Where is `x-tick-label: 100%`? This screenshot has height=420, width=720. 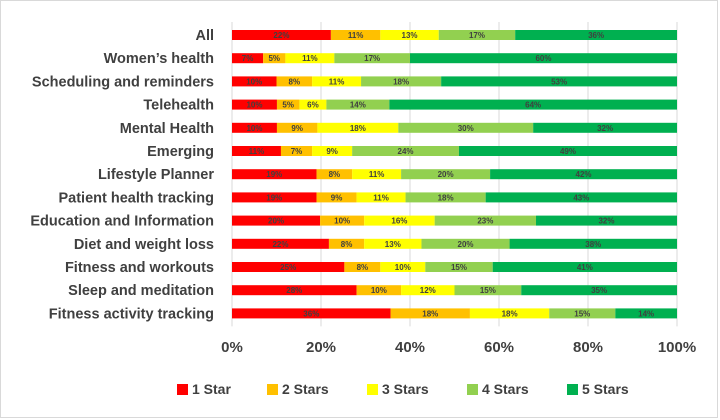
x-tick-label: 100% is located at coordinates (677, 347).